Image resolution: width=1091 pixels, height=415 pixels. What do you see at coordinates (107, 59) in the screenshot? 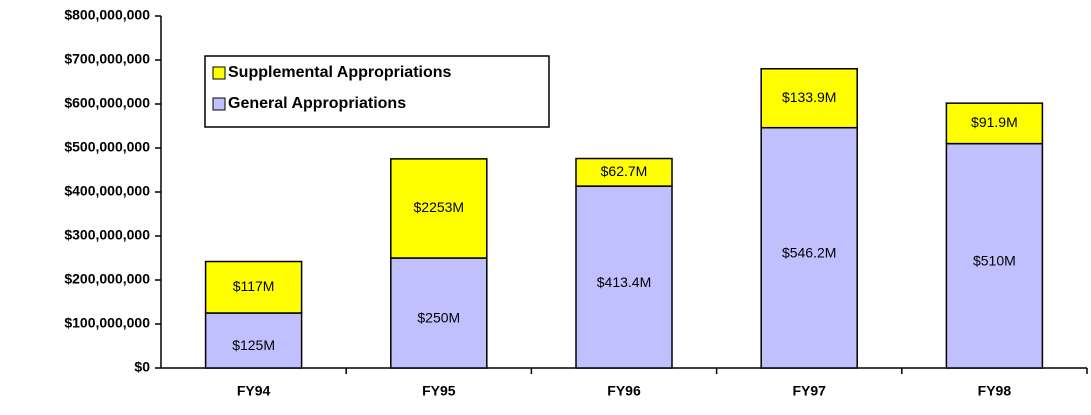
I see `y-tick-label: $700,000,000` at bounding box center [107, 59].